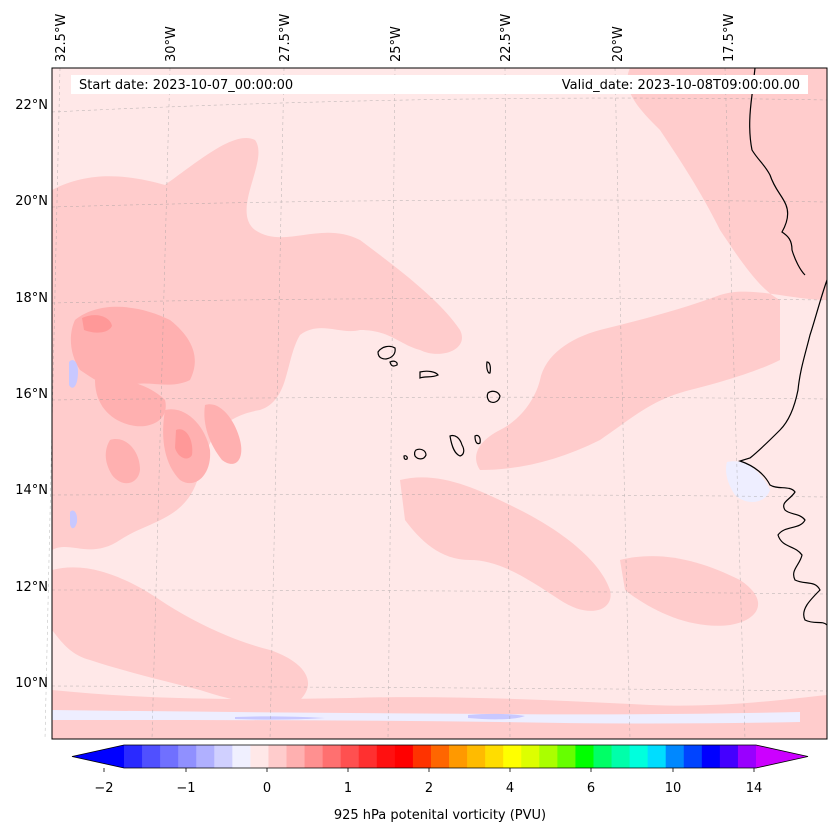 The width and height of the screenshot is (837, 836). I want to click on island-sal, so click(488, 367).